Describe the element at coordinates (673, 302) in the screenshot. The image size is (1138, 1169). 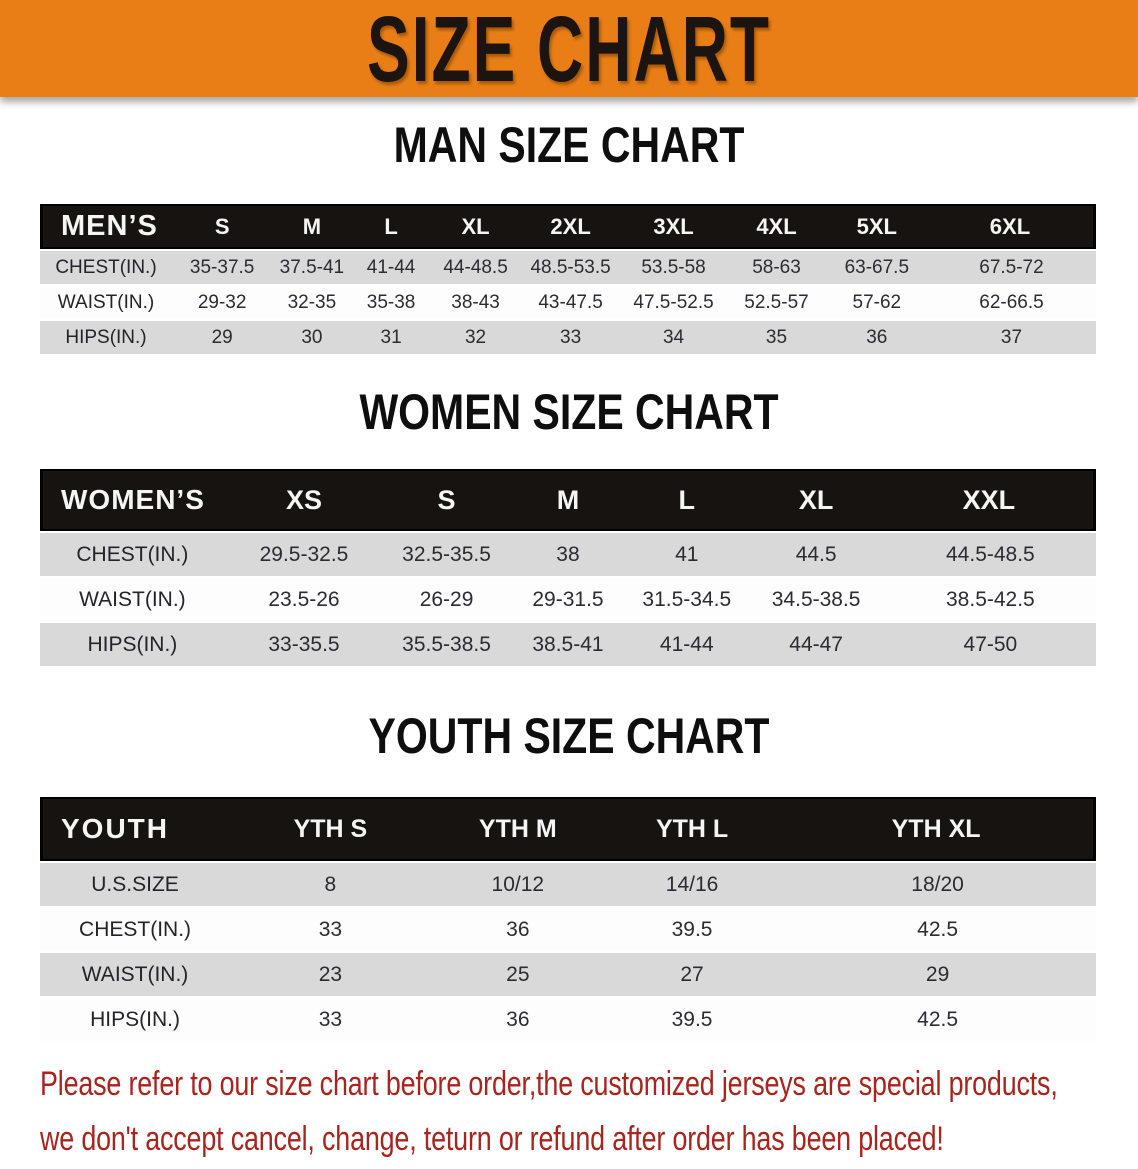
I see `size-cell: 47.5-52.5` at that location.